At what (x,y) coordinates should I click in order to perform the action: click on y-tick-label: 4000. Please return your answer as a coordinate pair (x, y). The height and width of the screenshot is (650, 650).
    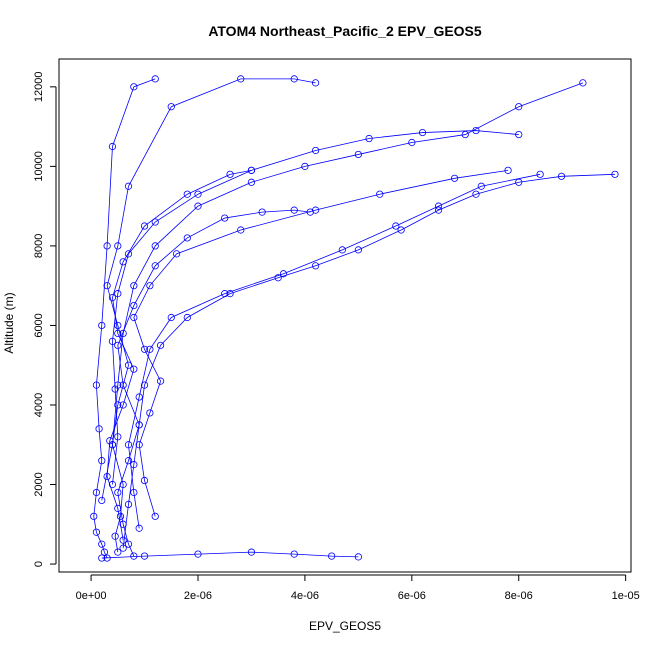
    Looking at the image, I should click on (39, 405).